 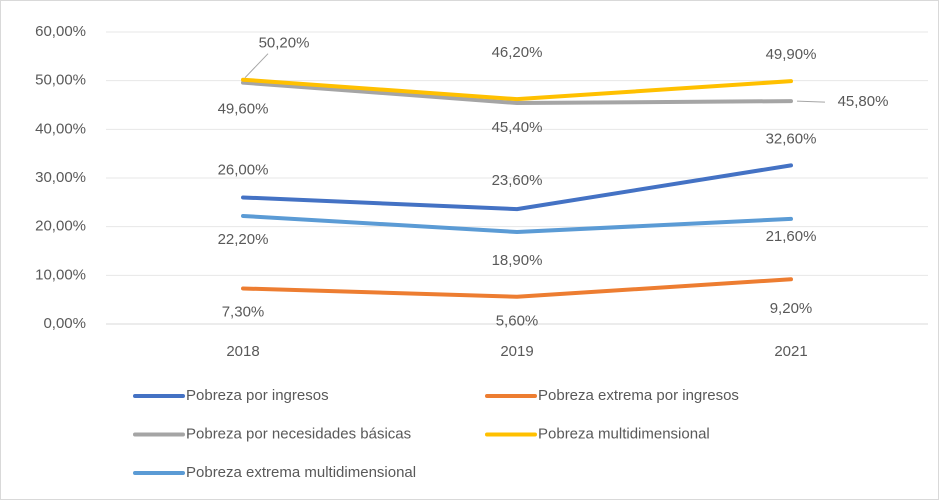 What do you see at coordinates (517, 52) in the screenshot?
I see `data-label: 46,20%` at bounding box center [517, 52].